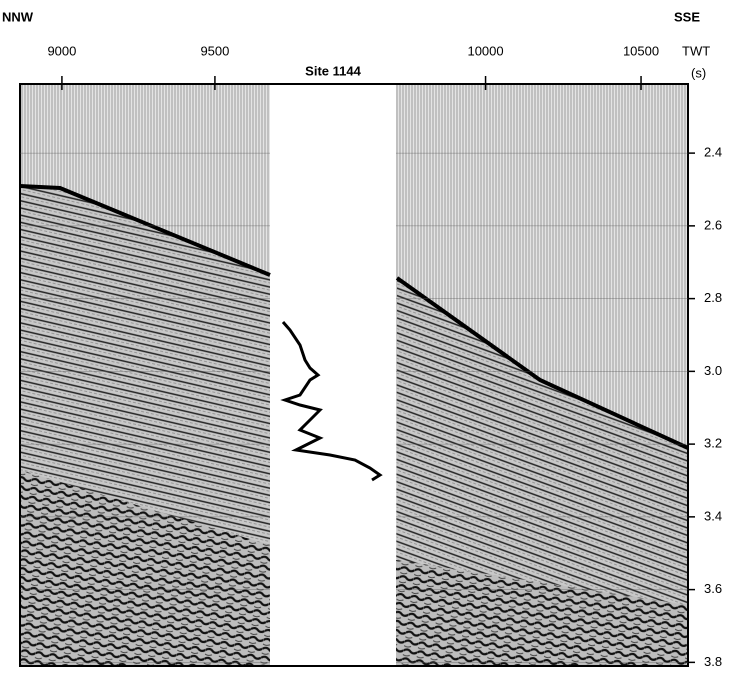  What do you see at coordinates (61, 50) in the screenshot?
I see `x-tick-label: 9000` at bounding box center [61, 50].